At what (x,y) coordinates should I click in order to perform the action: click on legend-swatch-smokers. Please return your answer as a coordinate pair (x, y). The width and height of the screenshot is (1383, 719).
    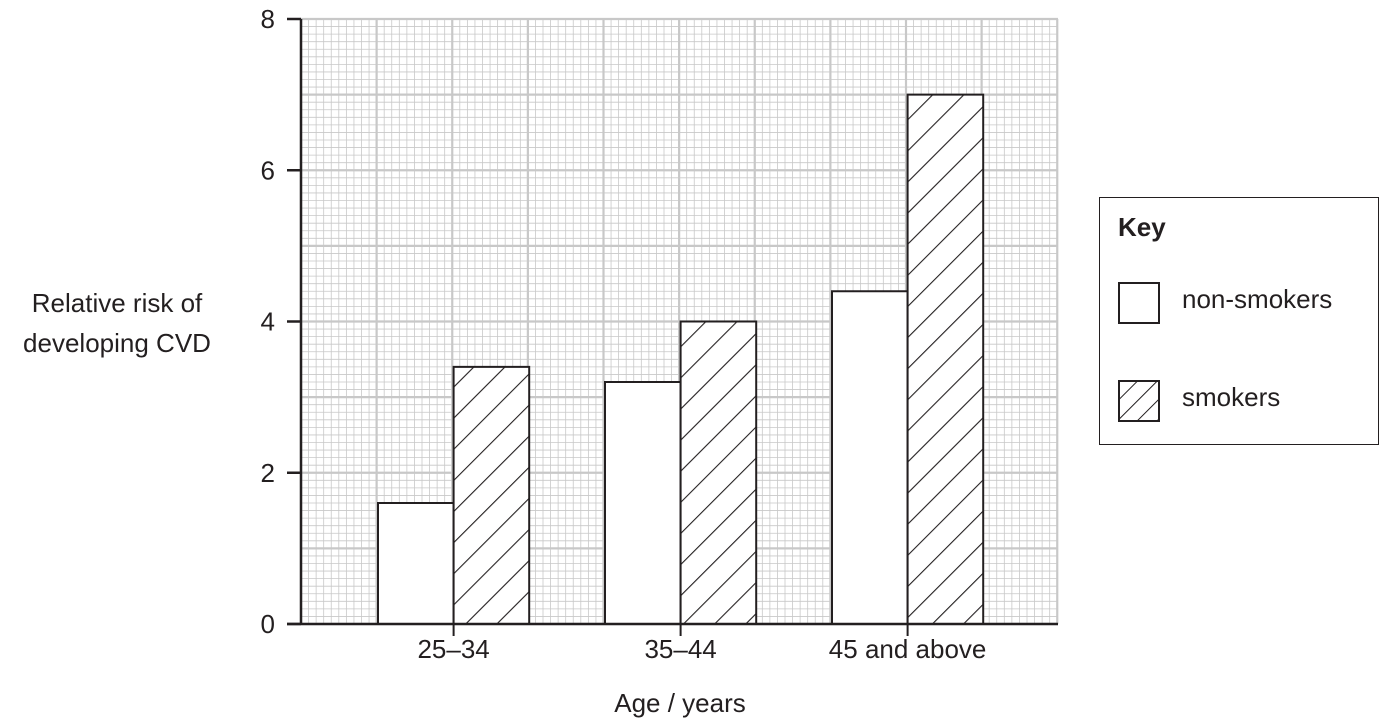
    Looking at the image, I should click on (1139, 401).